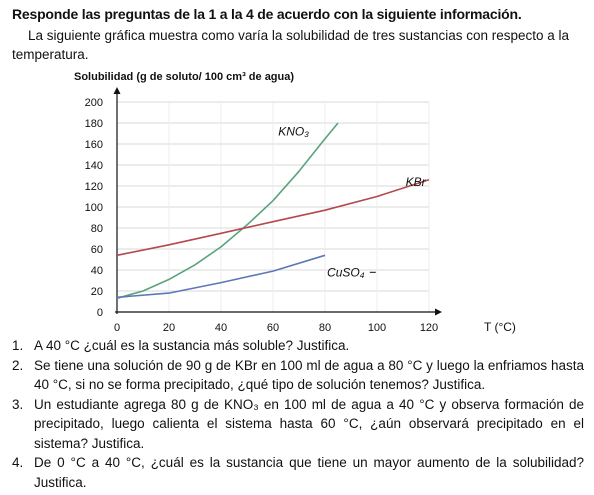 This screenshot has height=495, width=594. What do you see at coordinates (97, 292) in the screenshot?
I see `y-tick-label: 20` at bounding box center [97, 292].